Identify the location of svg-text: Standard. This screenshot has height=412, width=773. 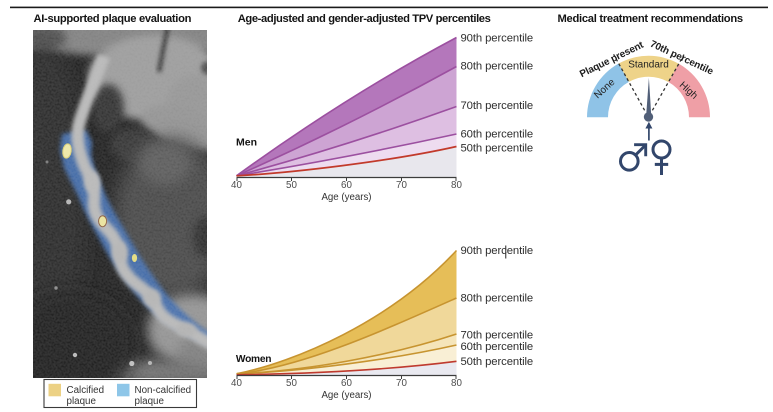
(648, 65).